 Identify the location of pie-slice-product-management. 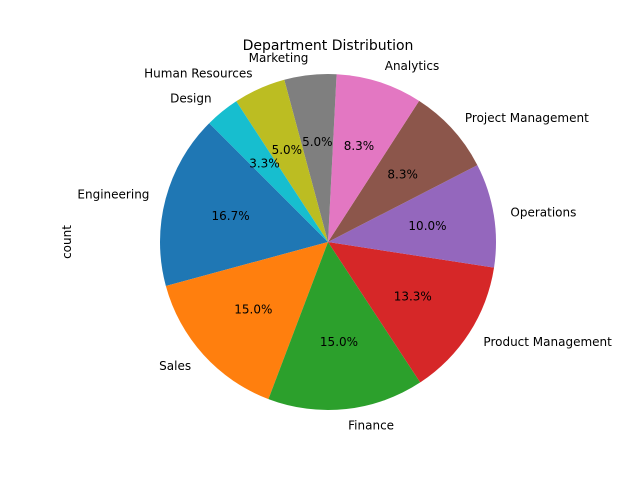
(411, 312).